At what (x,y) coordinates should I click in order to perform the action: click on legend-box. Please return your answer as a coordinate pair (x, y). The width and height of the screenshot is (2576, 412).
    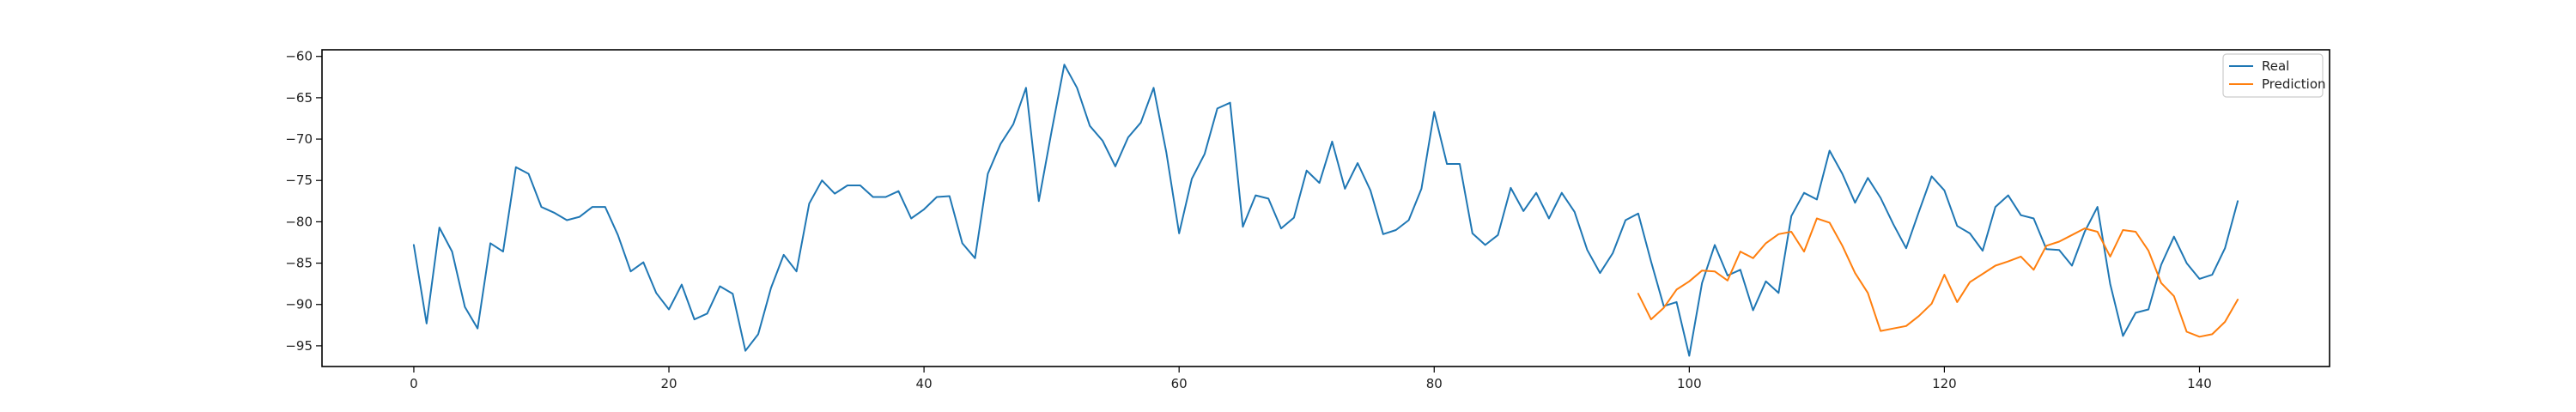
    Looking at the image, I should click on (2273, 75).